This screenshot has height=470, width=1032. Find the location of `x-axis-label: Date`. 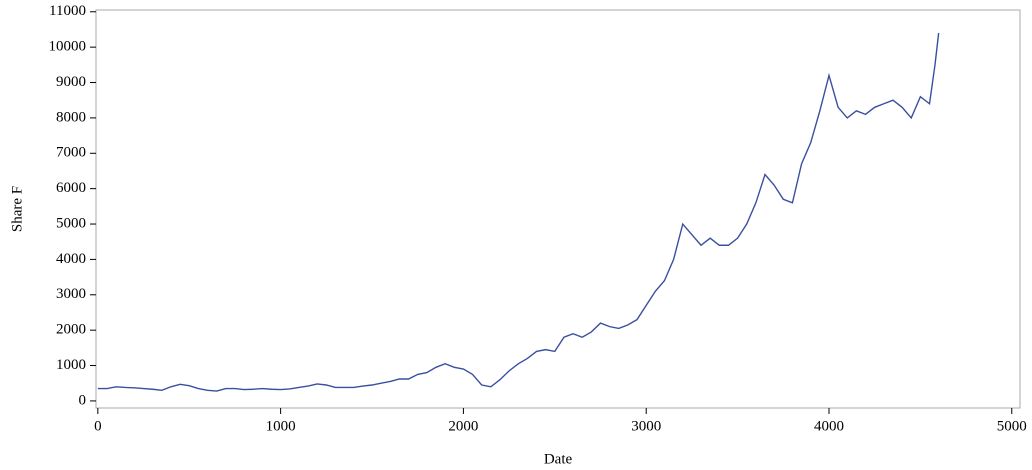

x-axis-label: Date is located at coordinates (558, 459).